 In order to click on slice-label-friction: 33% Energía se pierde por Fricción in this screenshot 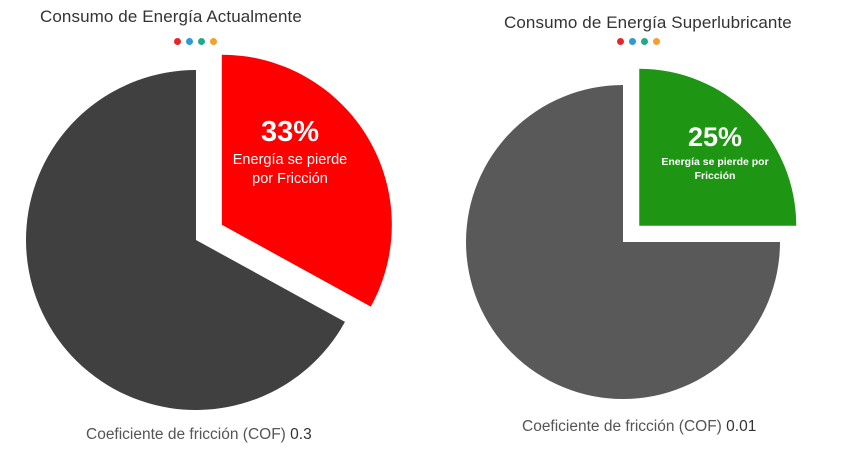, I will do `click(290, 152)`.